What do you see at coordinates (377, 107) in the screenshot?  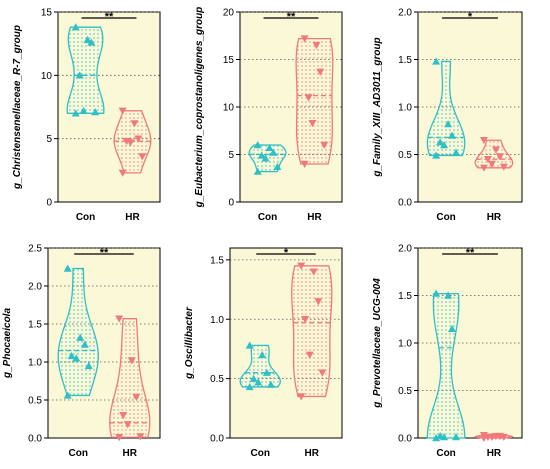 I see `y-axis-label: g_Family_XIII_AD3011_group` at bounding box center [377, 107].